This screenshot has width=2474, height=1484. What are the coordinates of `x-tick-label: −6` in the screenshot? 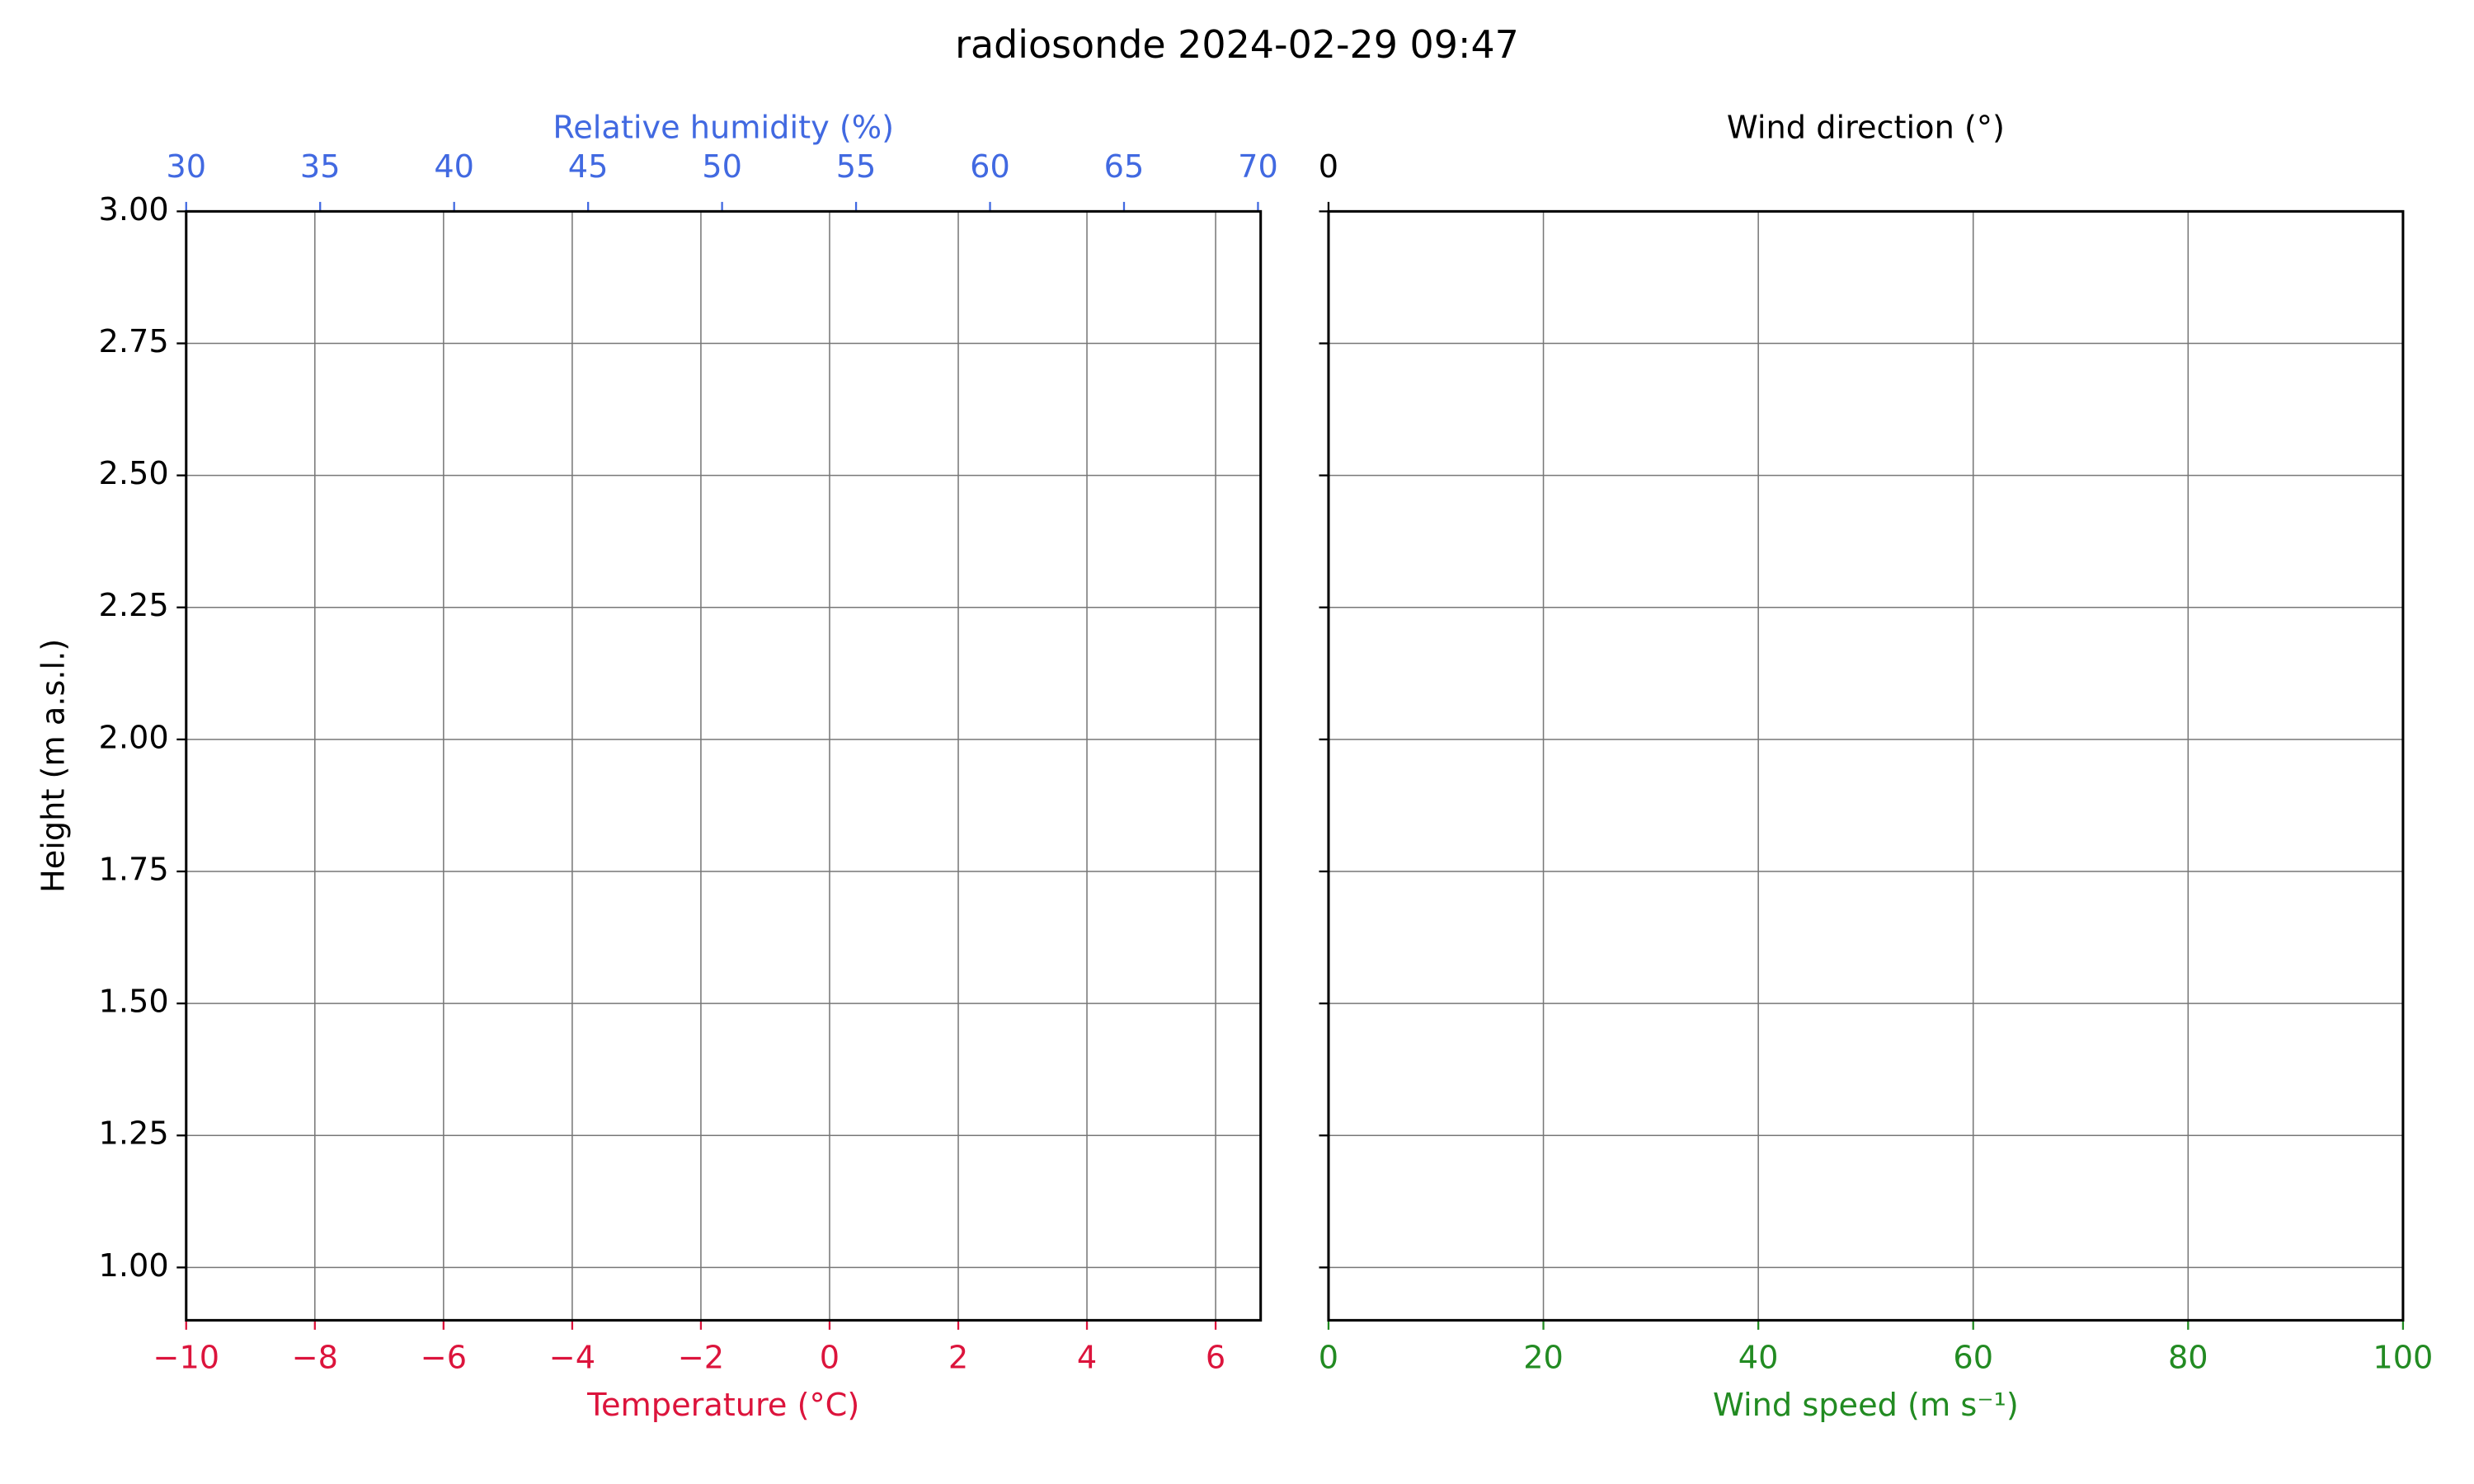 It's located at (444, 1358).